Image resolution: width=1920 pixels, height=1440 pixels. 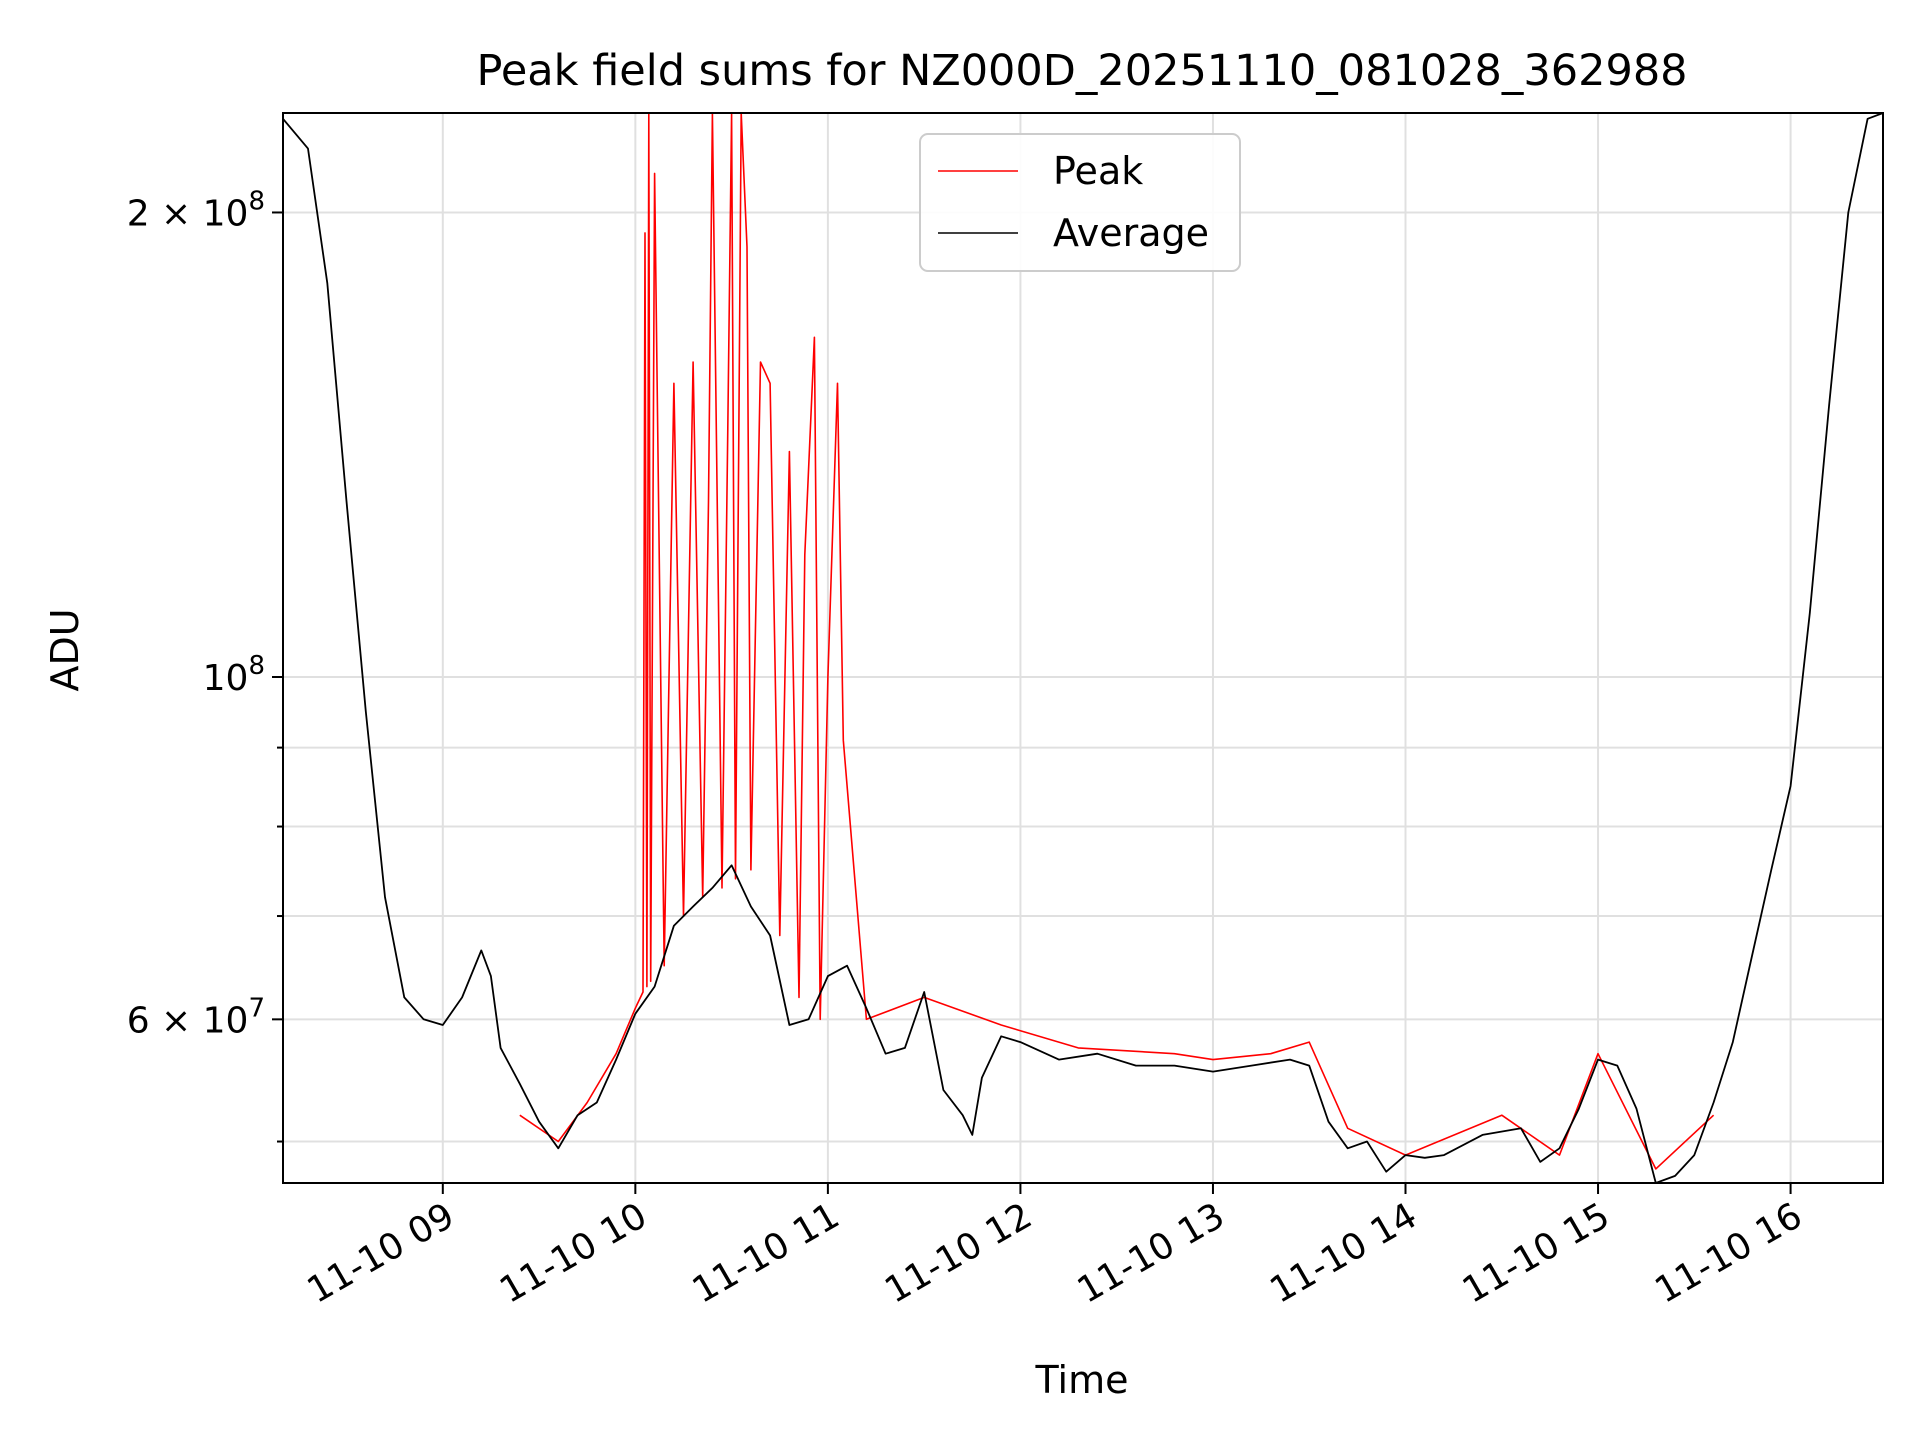 I want to click on y-tick-label: 108, so click(x=234, y=675).